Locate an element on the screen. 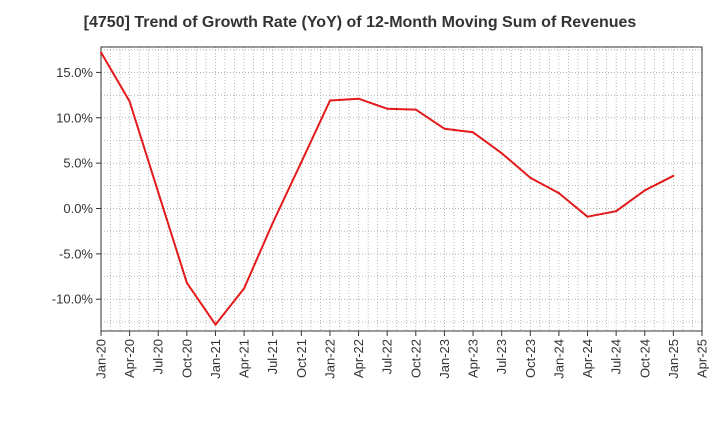 The width and height of the screenshot is (720, 440). x-tick-label: Oct-22 is located at coordinates (415, 358).